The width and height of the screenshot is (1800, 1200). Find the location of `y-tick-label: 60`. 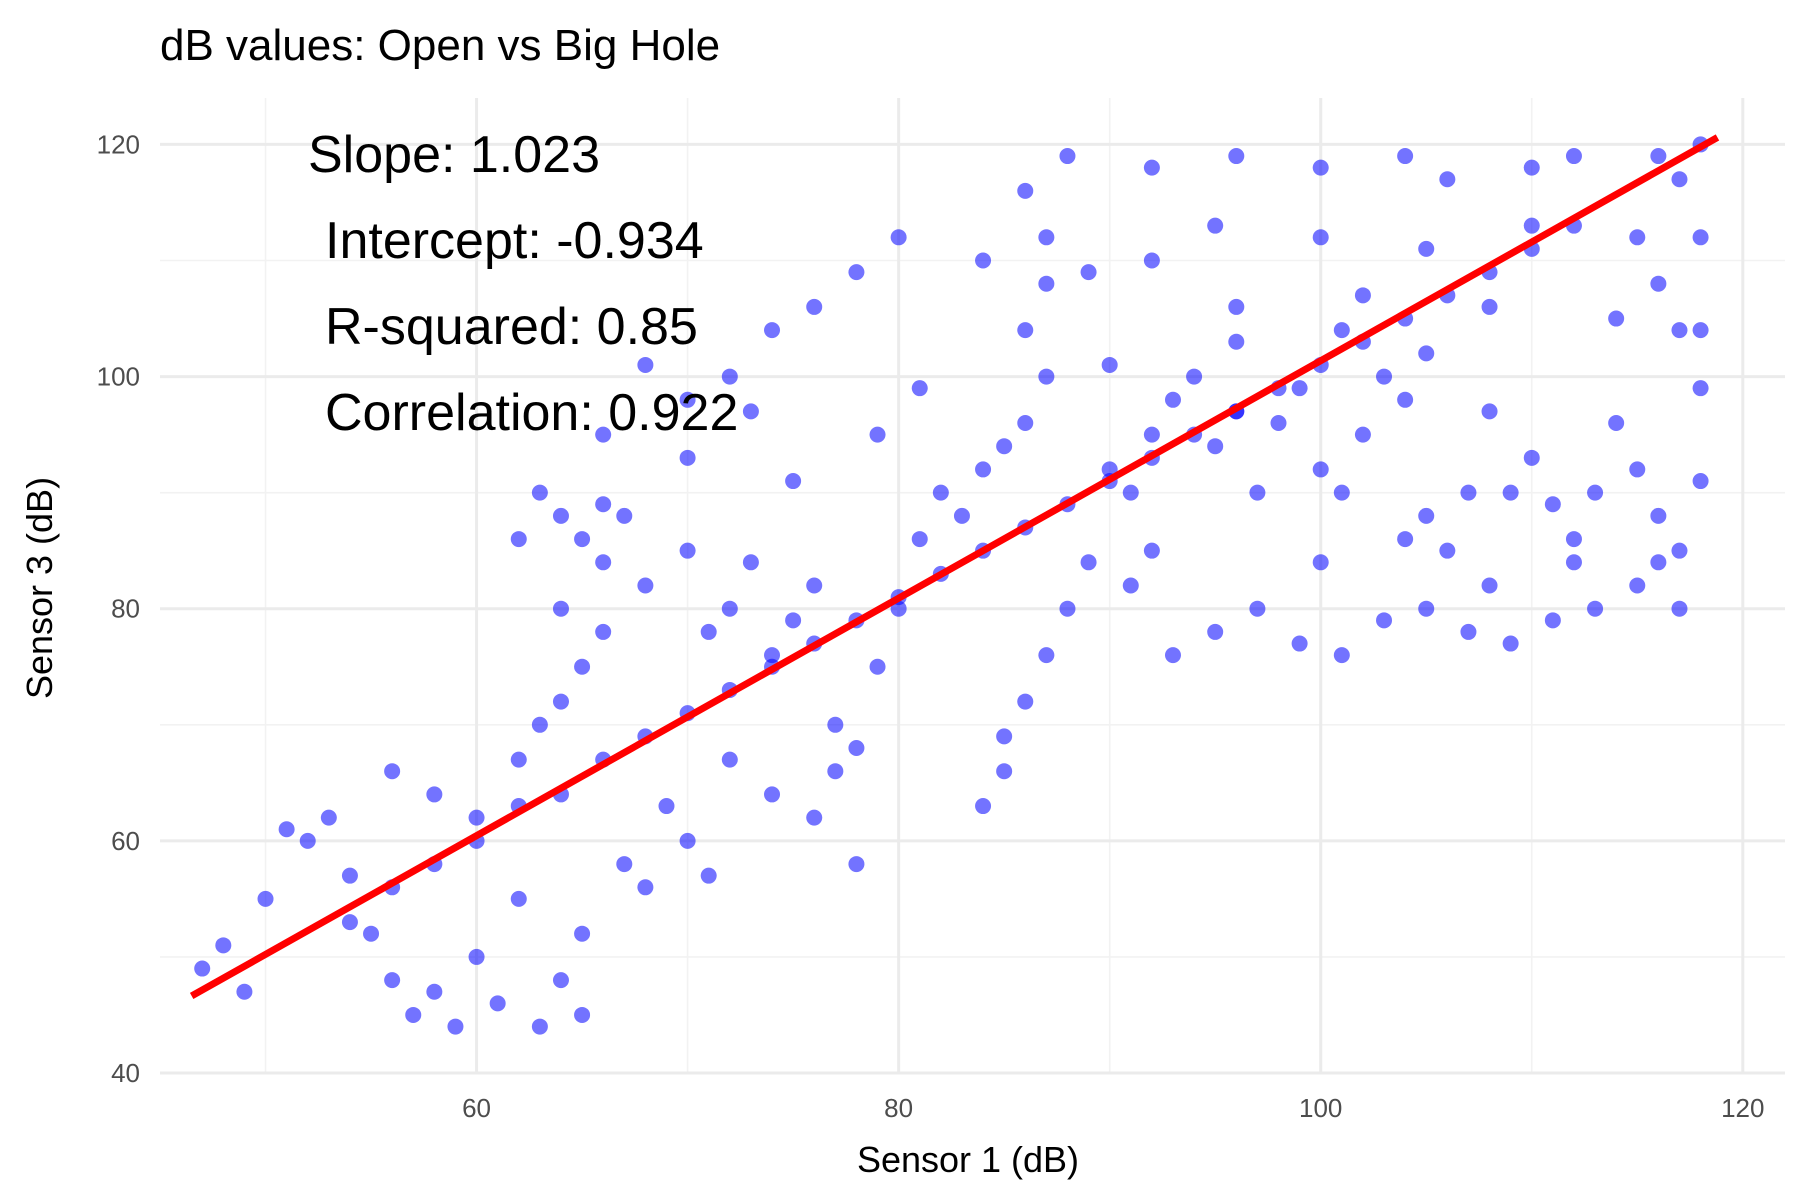

y-tick-label: 60 is located at coordinates (125, 841).